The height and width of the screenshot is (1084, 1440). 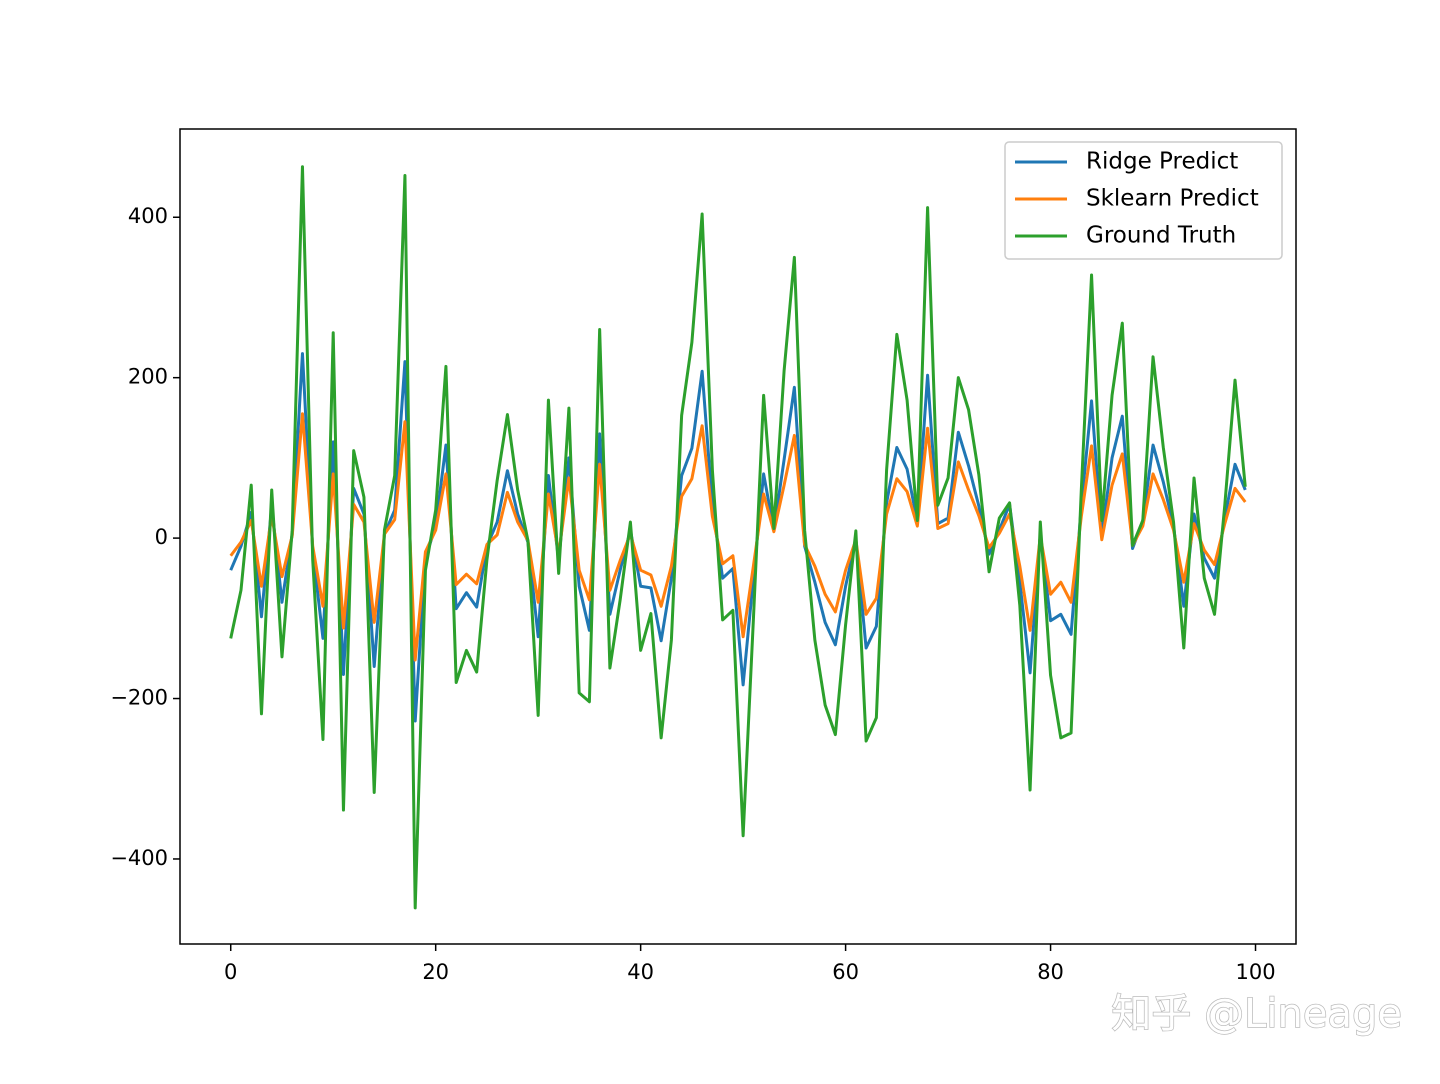 I want to click on y-tick-label: 400, so click(x=148, y=216).